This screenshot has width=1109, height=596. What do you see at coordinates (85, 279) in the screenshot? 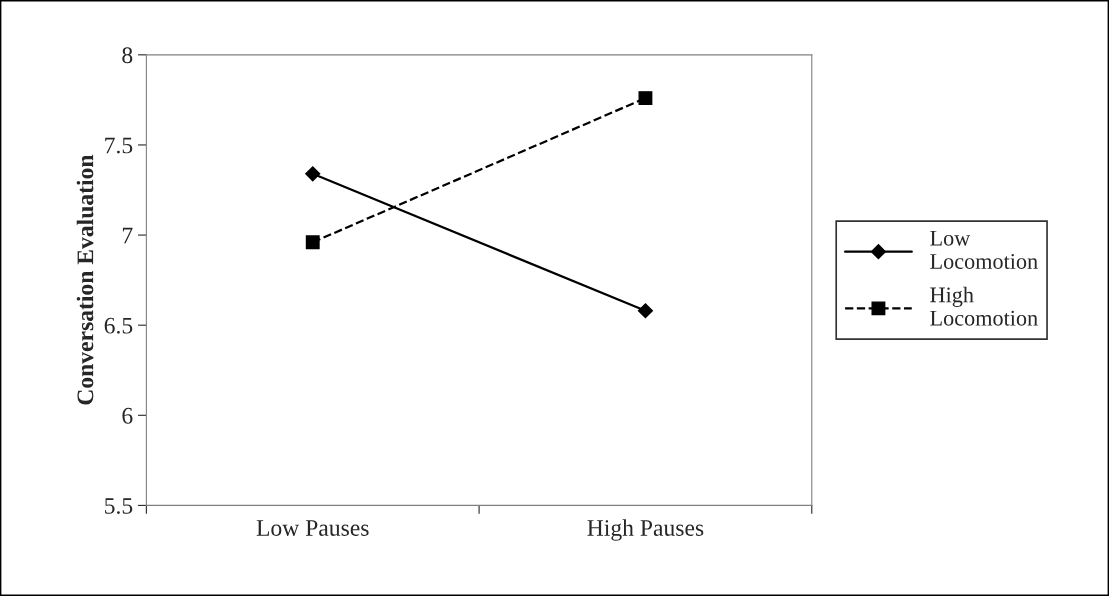
I see `y-axis-title: Conversation Evaluation` at bounding box center [85, 279].